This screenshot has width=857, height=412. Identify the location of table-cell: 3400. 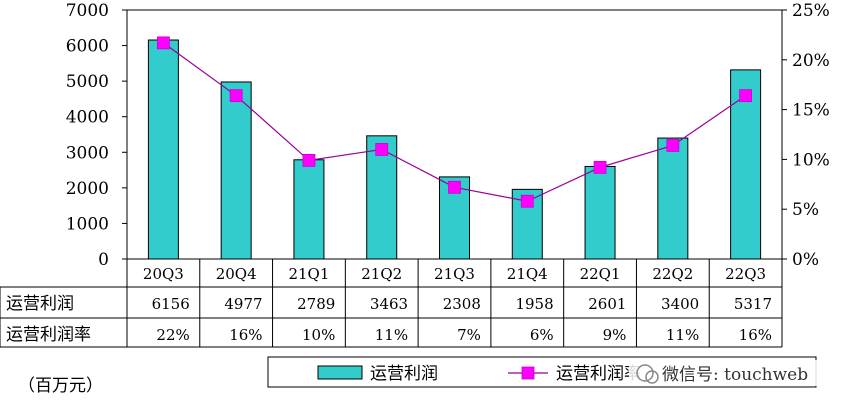
(680, 304).